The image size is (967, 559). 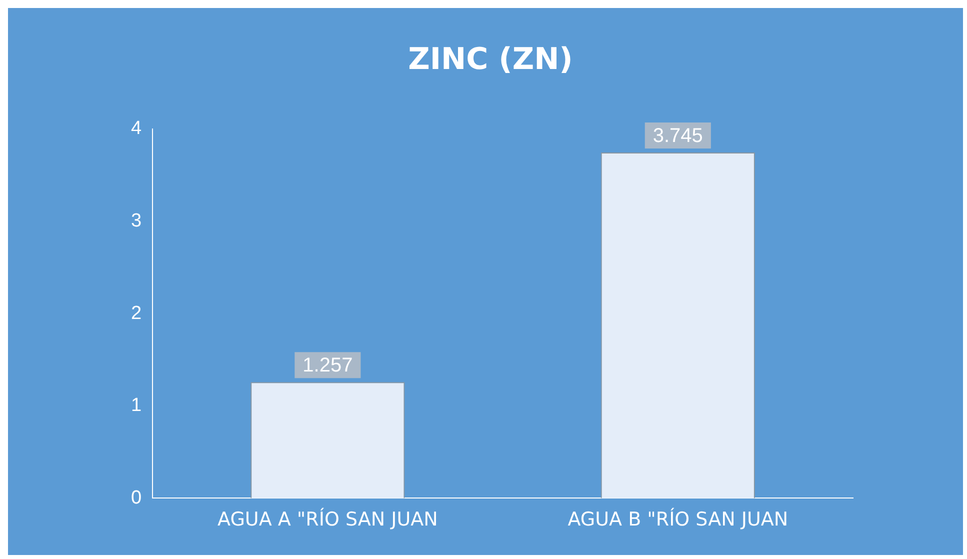 What do you see at coordinates (490, 59) in the screenshot?
I see `chart-title: ZINC (ZN)` at bounding box center [490, 59].